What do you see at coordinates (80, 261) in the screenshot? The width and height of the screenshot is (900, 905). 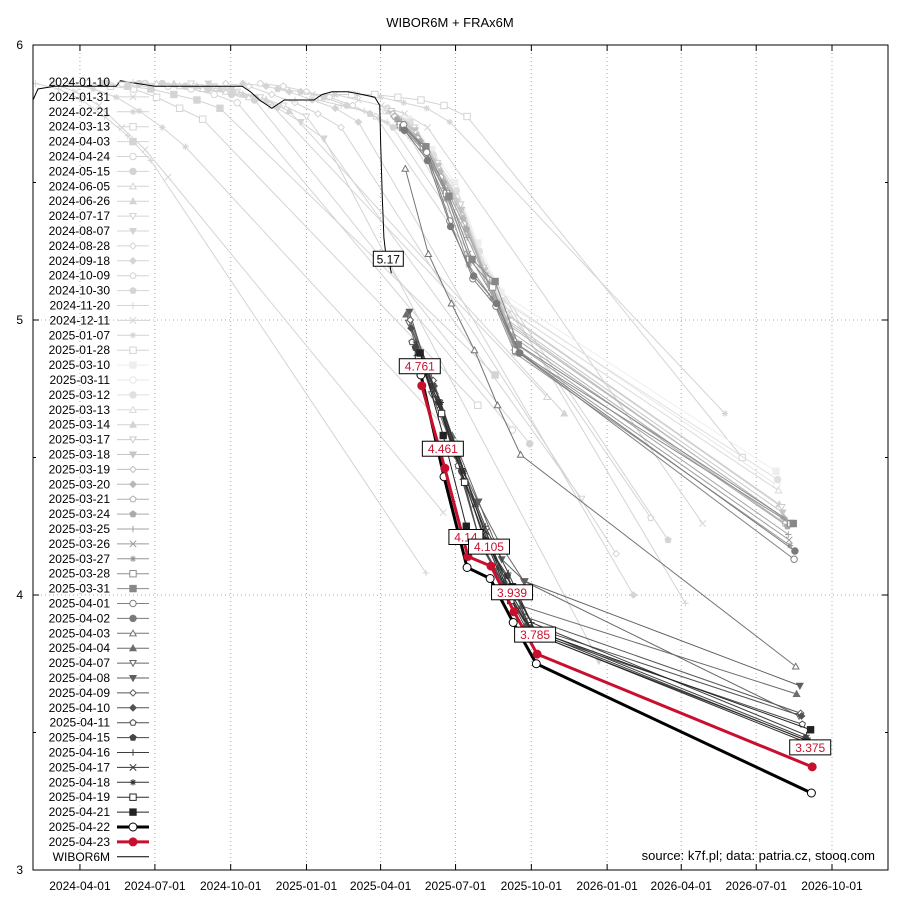 I see `legend-label: 2024-09-18` at bounding box center [80, 261].